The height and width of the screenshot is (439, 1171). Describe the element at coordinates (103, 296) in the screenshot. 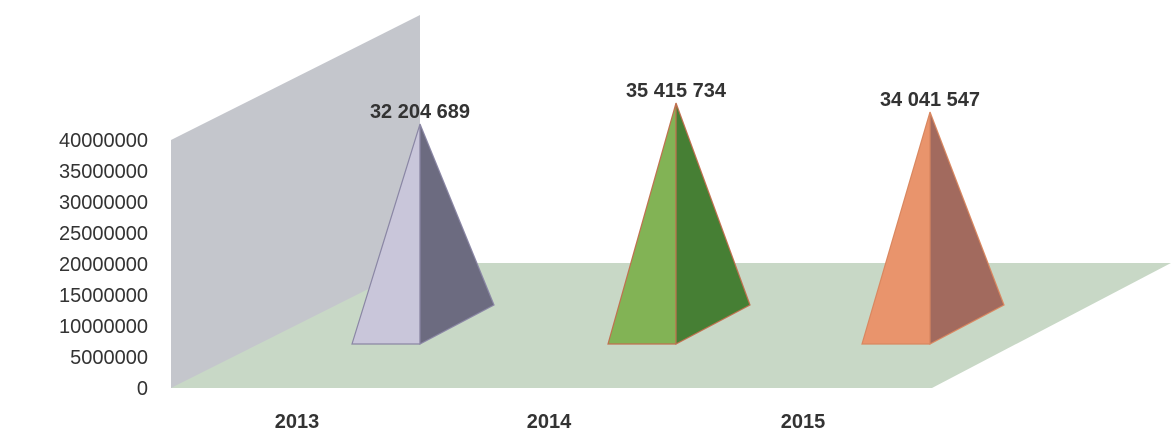

I see `y-tick-label: 15000000` at that location.